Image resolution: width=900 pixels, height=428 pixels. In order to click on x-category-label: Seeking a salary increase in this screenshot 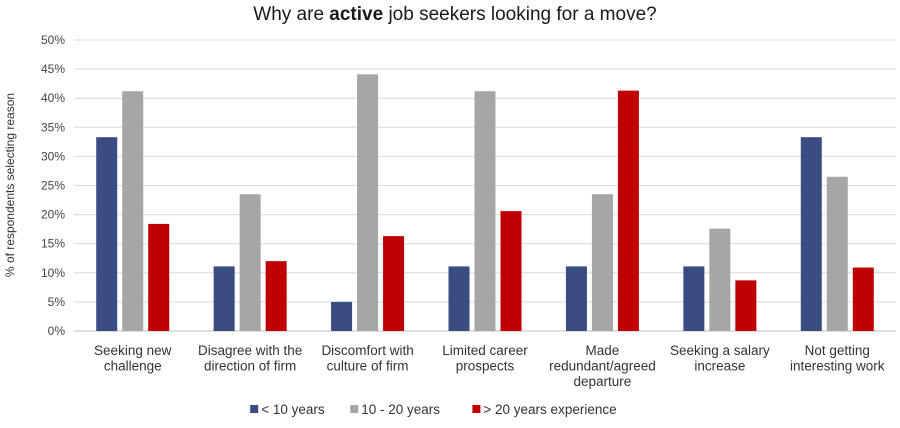, I will do `click(720, 358)`.